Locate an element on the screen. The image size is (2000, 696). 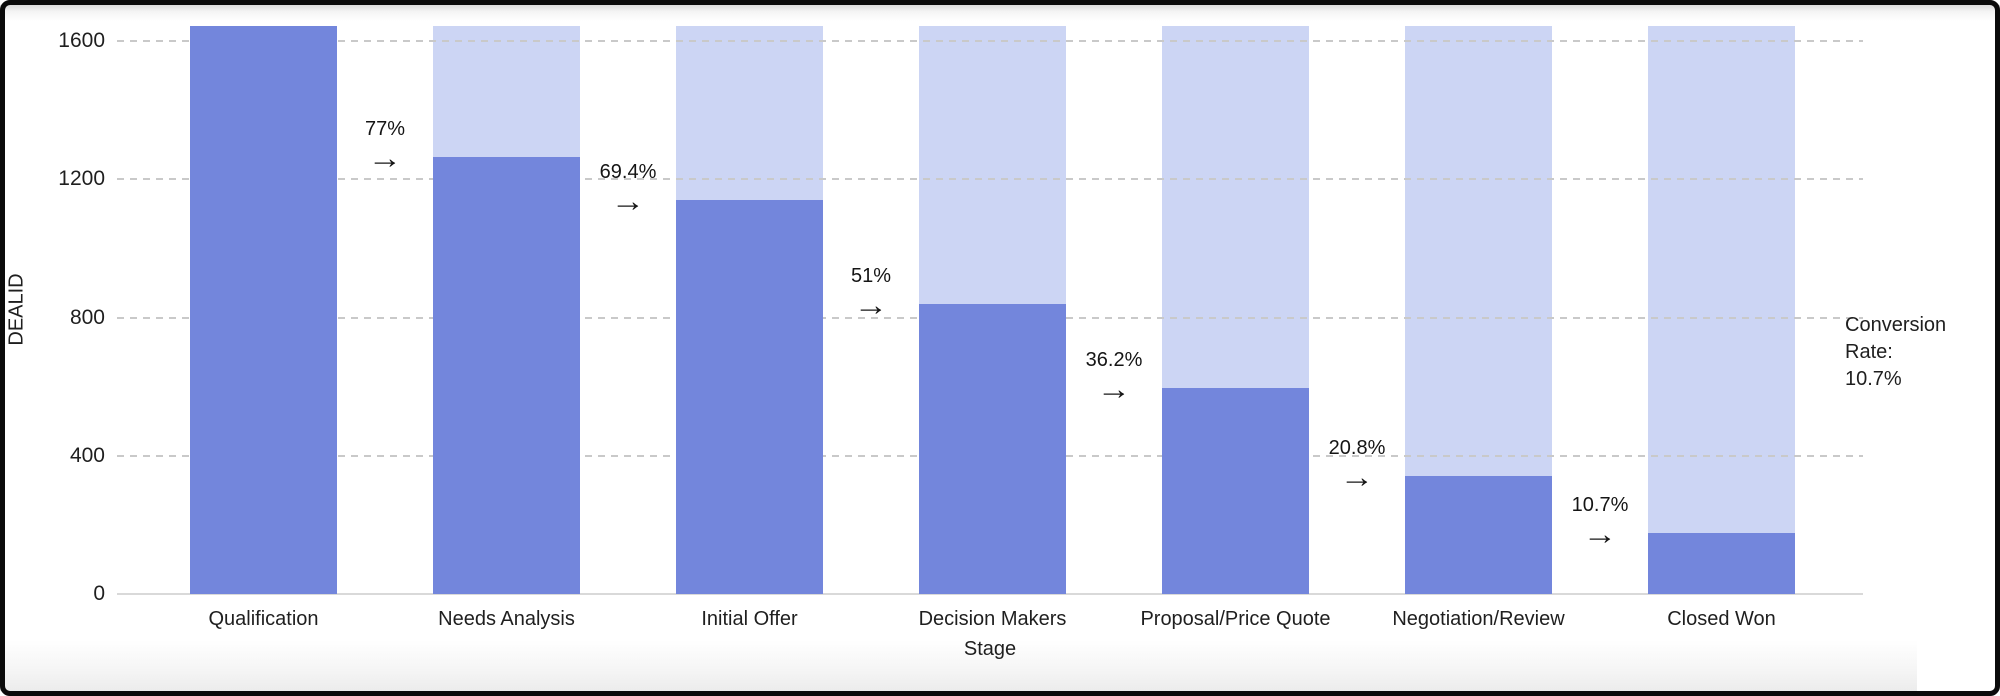
top-shadow-band is located at coordinates (1000, 13).